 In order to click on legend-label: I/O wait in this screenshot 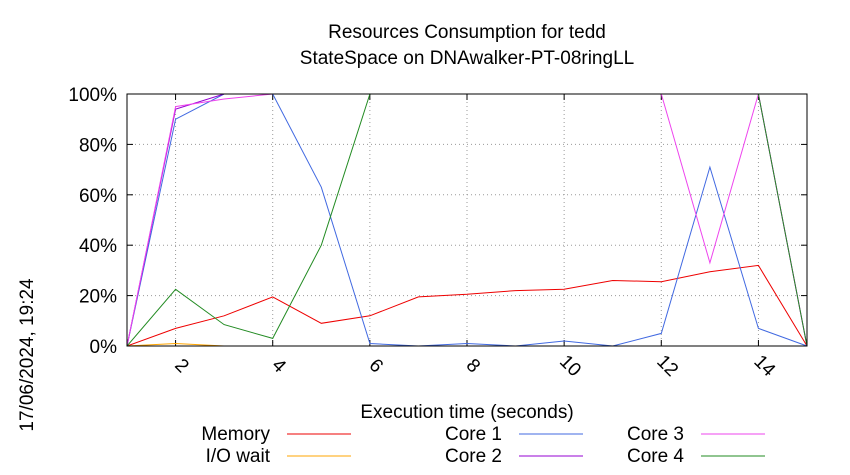, I will do `click(238, 456)`.